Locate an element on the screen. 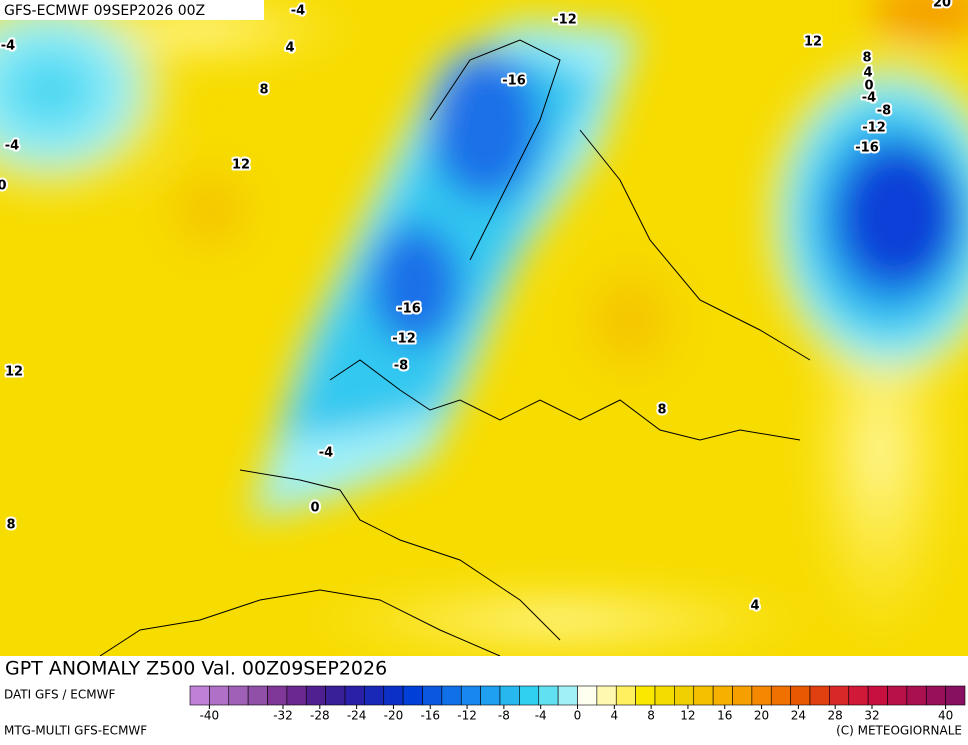 The height and width of the screenshot is (745, 968). footer-model: MTG-MULTI GFS-ECMWF is located at coordinates (75, 731).